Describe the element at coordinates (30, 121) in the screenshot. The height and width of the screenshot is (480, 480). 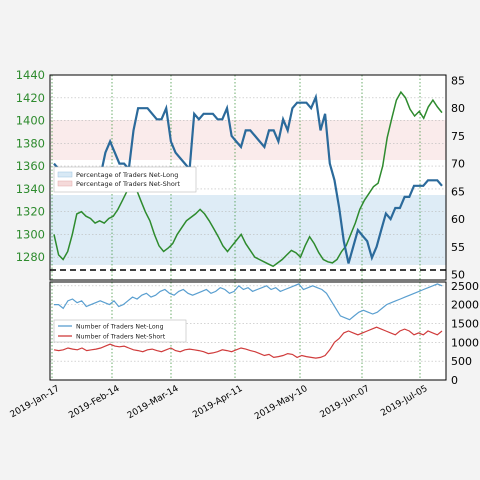
I see `price-tick-label: 1400` at that location.